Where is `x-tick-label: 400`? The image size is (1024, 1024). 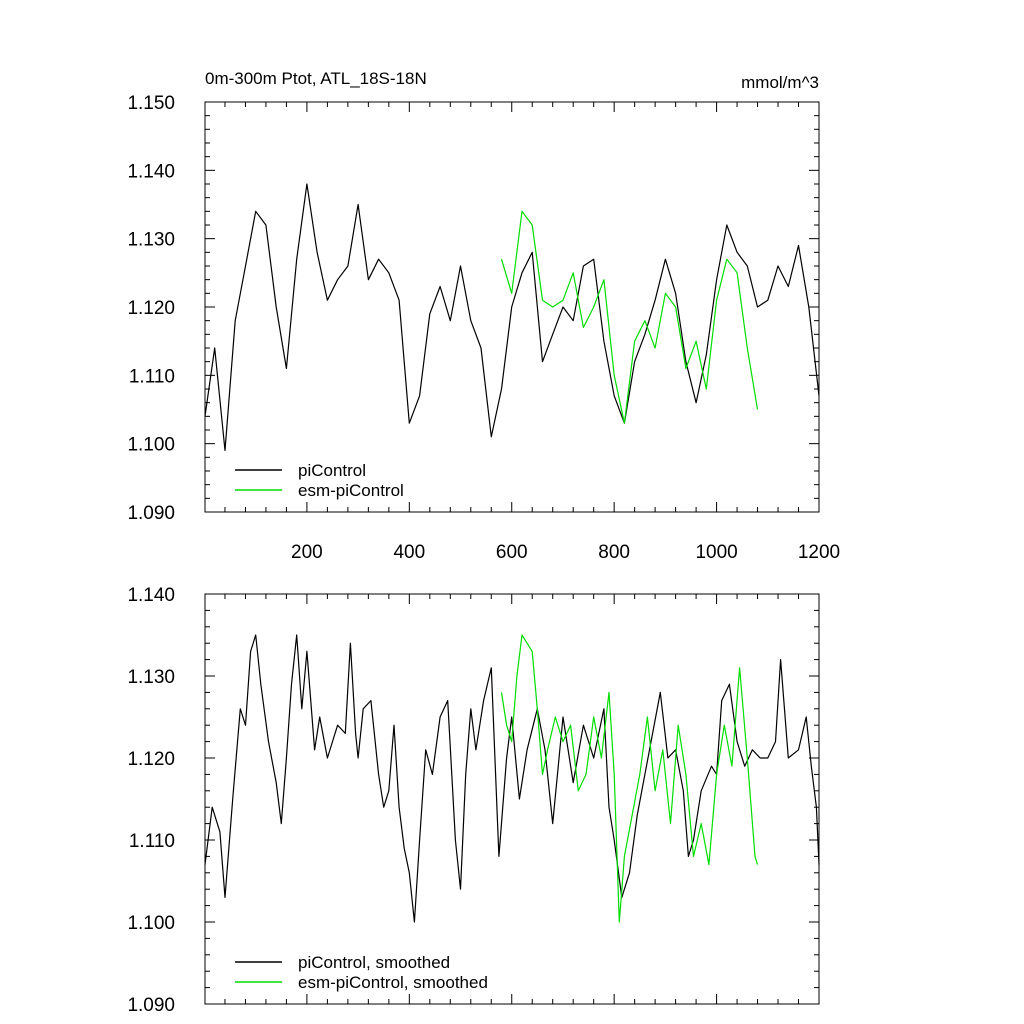 x-tick-label: 400 is located at coordinates (409, 552).